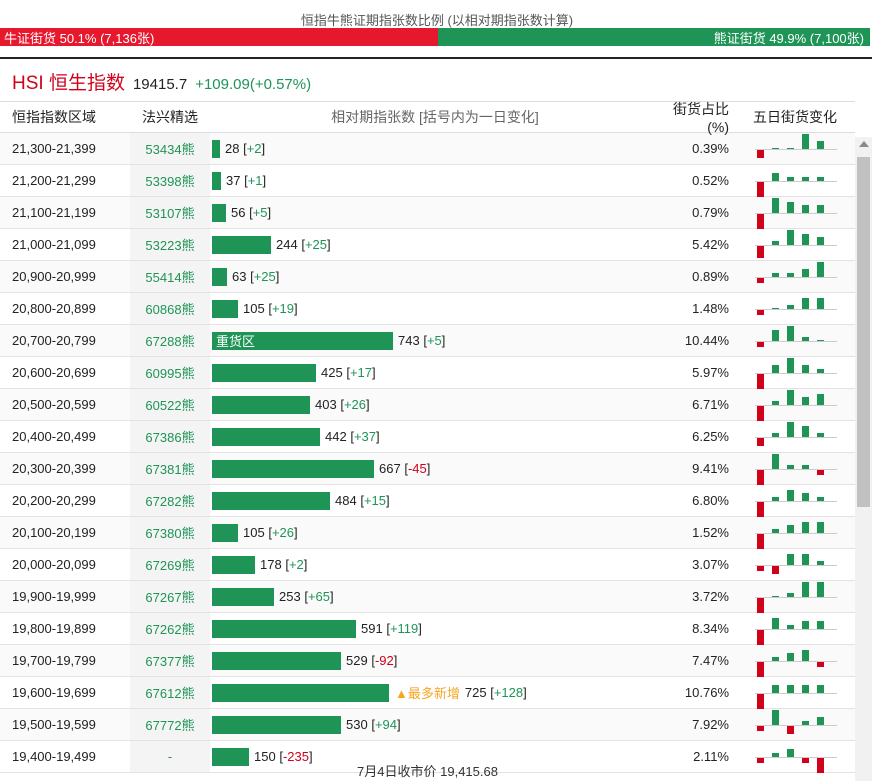 Image resolution: width=874 pixels, height=781 pixels. I want to click on row-pick-link: 67262熊, so click(170, 628).